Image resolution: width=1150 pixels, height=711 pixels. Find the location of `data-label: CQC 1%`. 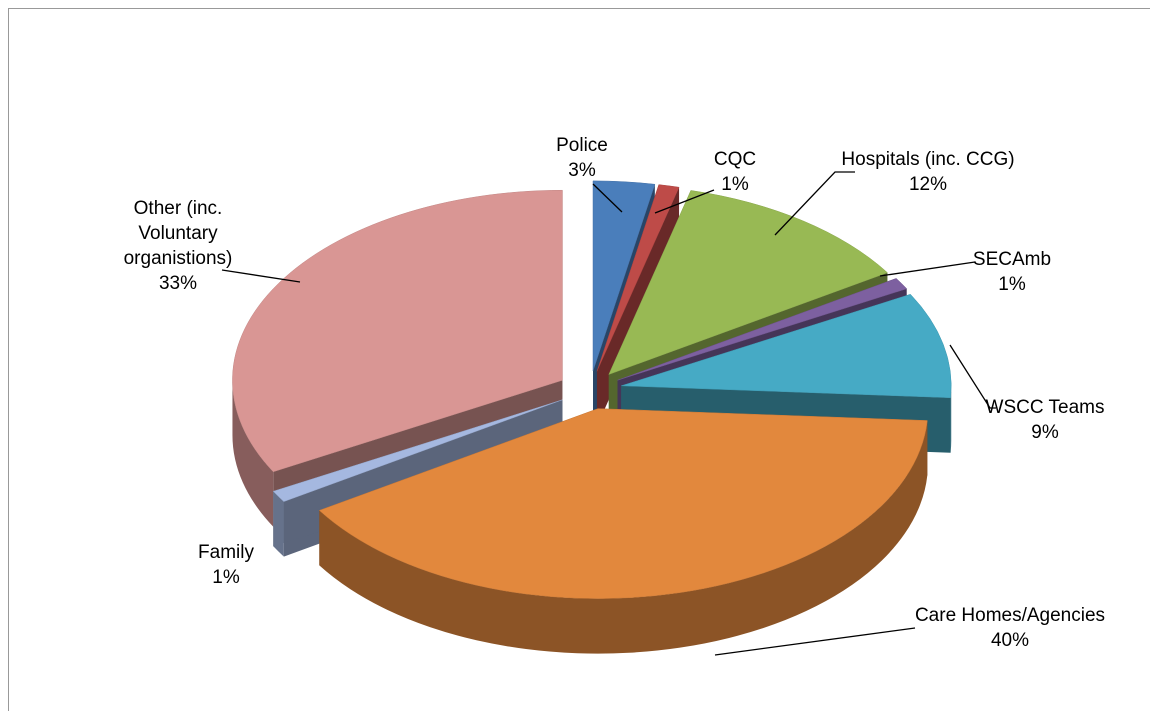

data-label: CQC 1% is located at coordinates (735, 172).